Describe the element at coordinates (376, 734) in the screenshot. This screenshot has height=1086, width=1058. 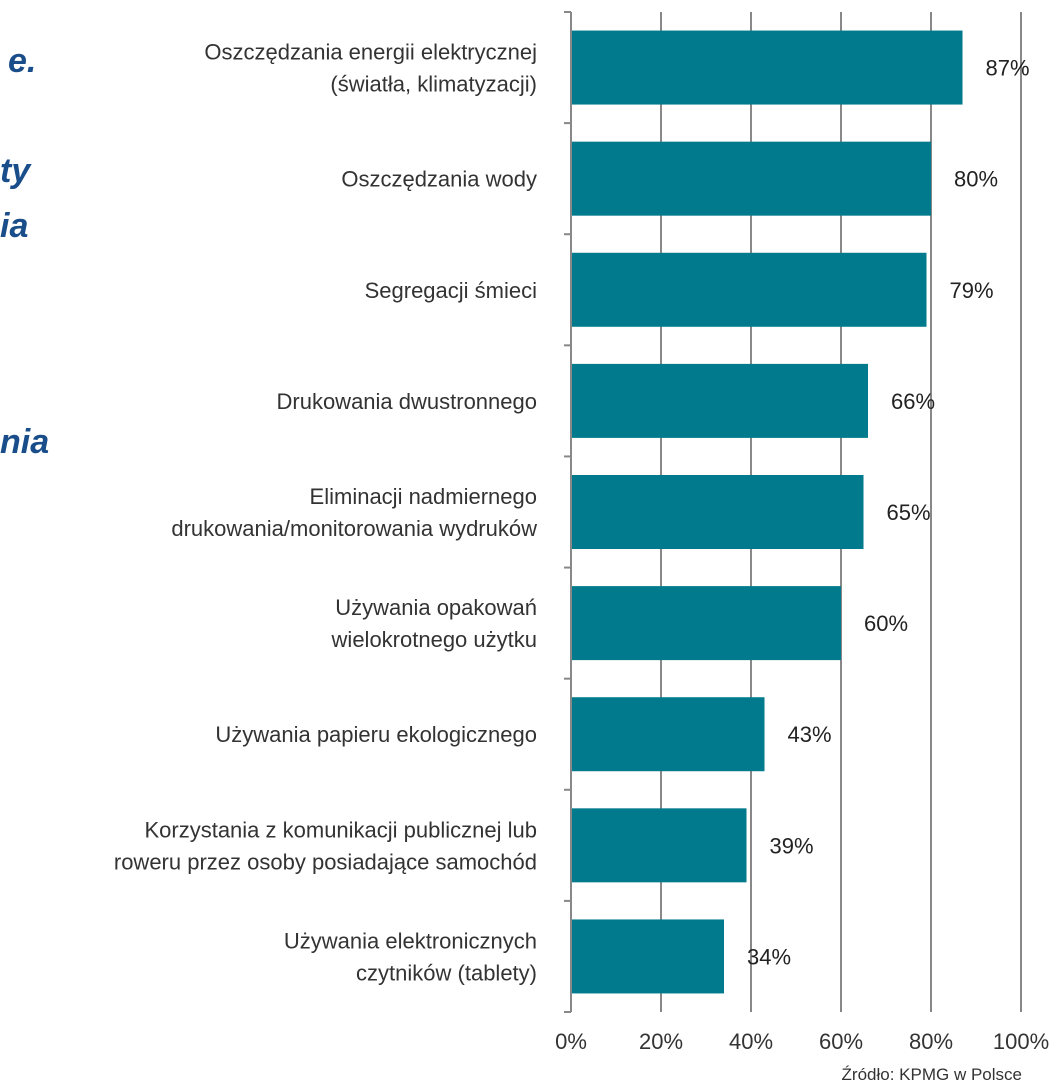
I see `category-label: Używania papieru ekologicznego` at that location.